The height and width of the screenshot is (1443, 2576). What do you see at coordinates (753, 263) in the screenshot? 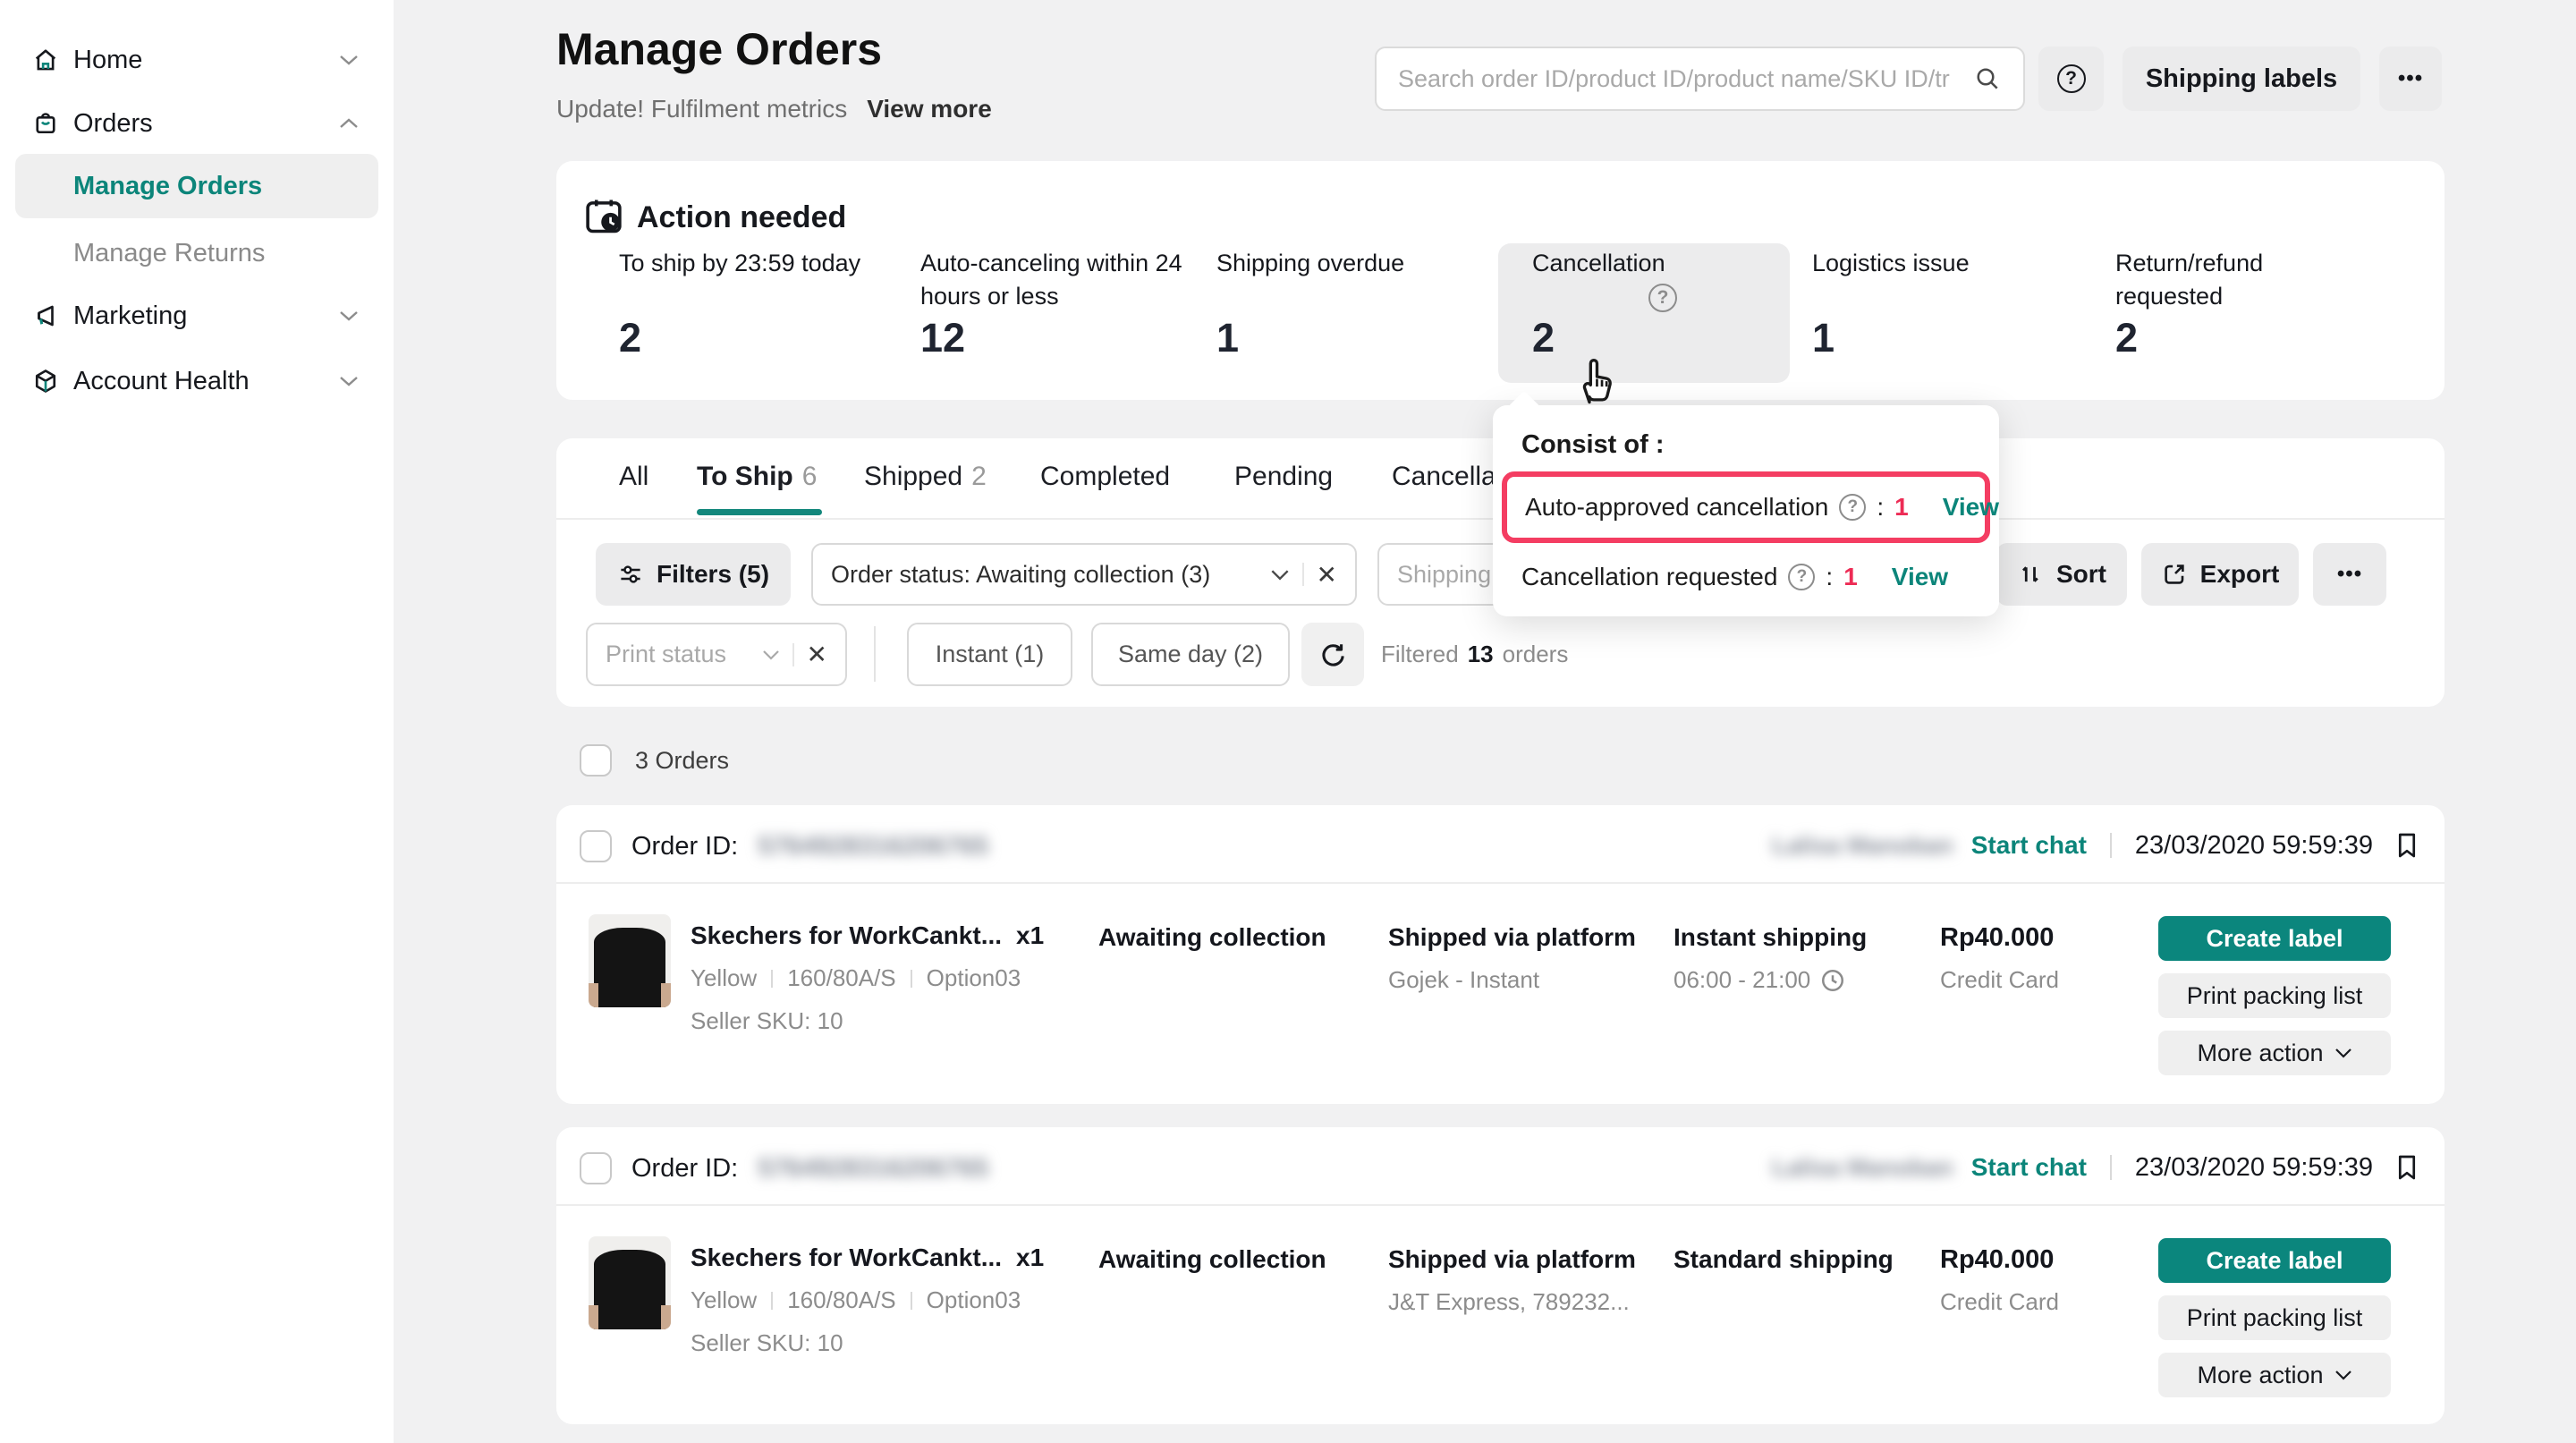
I see `stat-to-ship: To ship by 23:59 today` at bounding box center [753, 263].